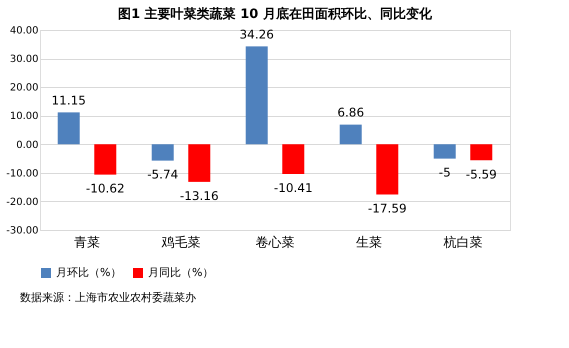  What do you see at coordinates (22, 174) in the screenshot?
I see `y-tick-label: -10.00` at bounding box center [22, 174].